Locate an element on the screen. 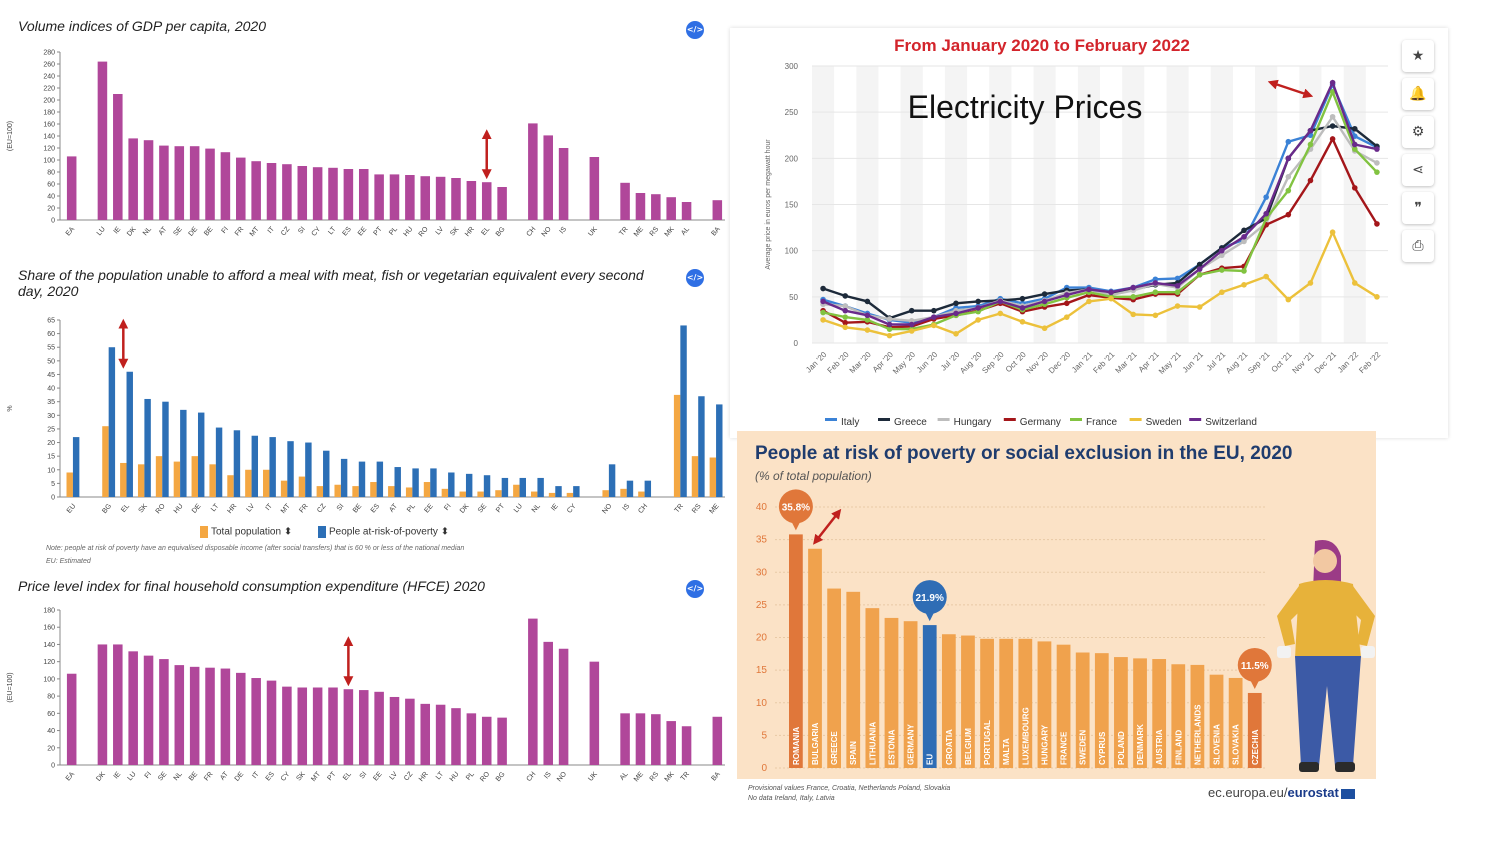 The width and height of the screenshot is (1500, 844). electricity-line-hungary is located at coordinates (1100, 218).